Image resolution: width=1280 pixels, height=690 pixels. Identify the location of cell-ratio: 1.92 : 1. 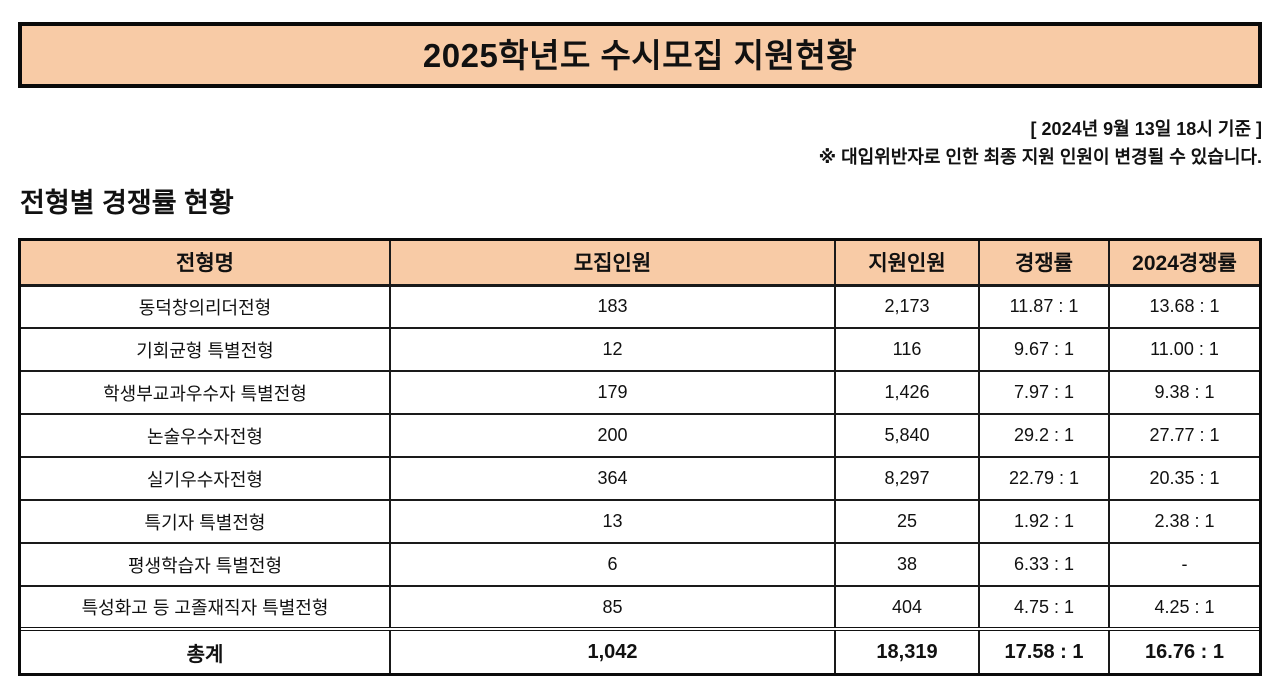
(1044, 522).